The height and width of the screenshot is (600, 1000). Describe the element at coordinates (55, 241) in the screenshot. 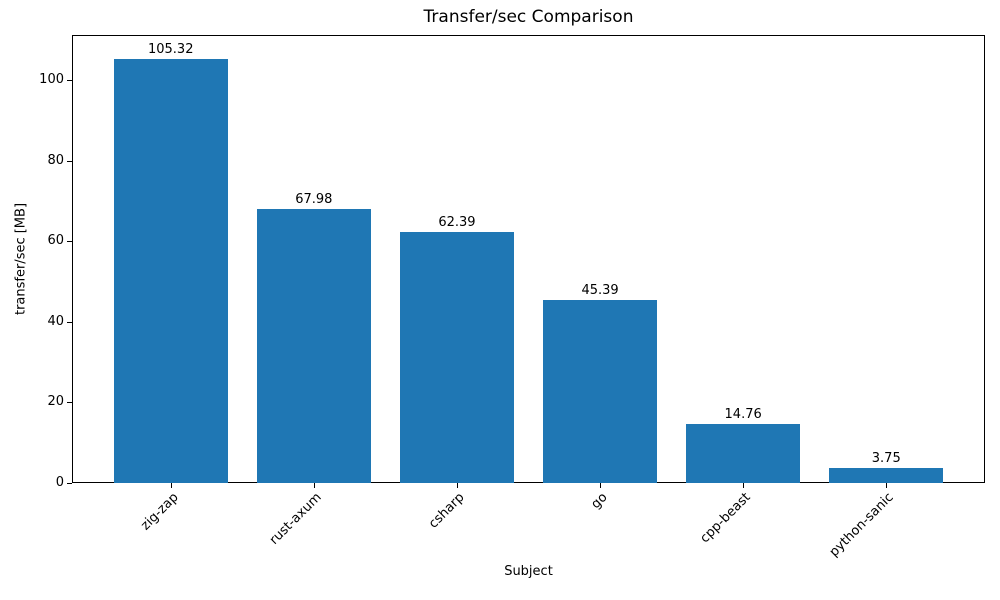

I see `y-axis-tick-label: 60` at that location.